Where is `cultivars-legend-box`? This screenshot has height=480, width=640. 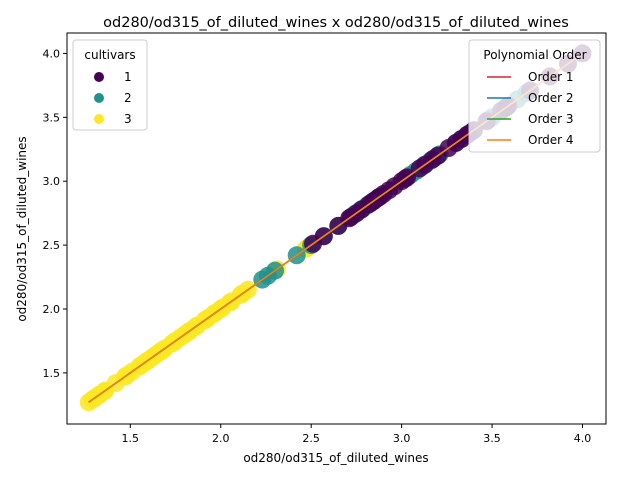
cultivars-legend-box is located at coordinates (110, 85).